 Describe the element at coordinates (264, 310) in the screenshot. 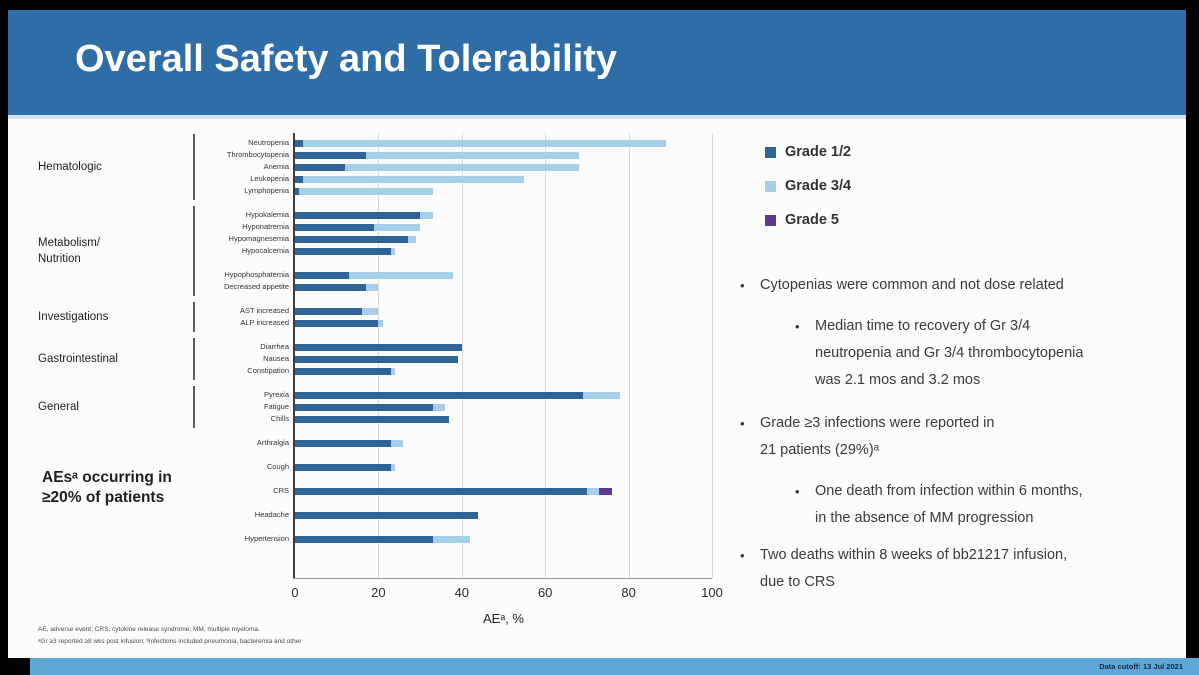

I see `bar-row-label: AST increased` at that location.